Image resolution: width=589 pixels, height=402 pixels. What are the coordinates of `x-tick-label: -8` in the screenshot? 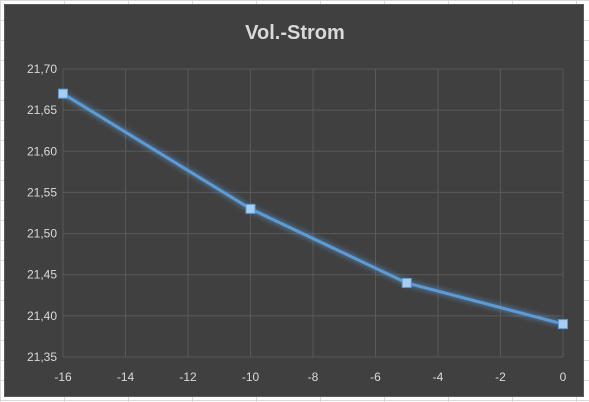 It's located at (313, 377).